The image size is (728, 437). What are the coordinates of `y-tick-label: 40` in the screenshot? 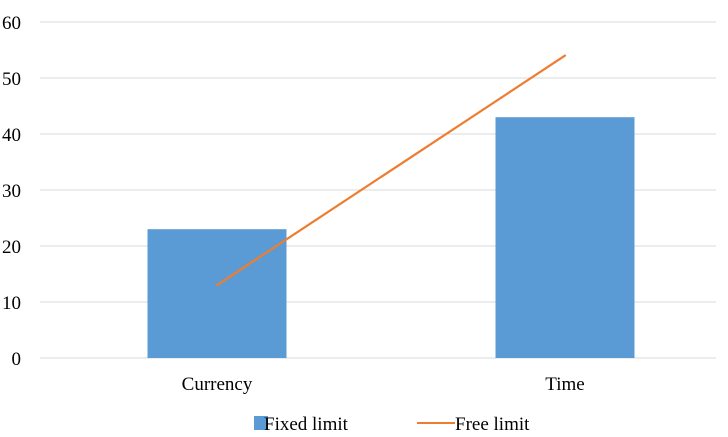 It's located at (11, 135).